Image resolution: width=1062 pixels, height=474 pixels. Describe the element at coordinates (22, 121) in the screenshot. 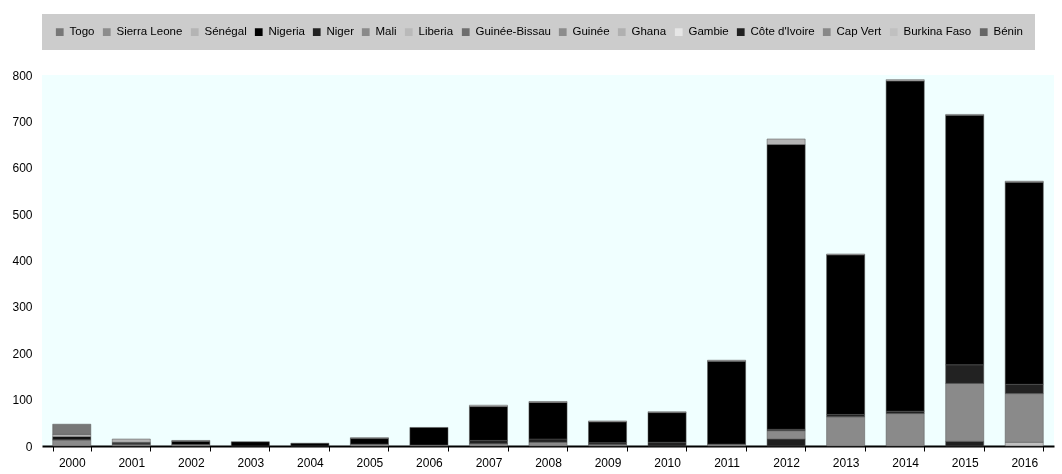

I see `y-tick-label: 700` at that location.